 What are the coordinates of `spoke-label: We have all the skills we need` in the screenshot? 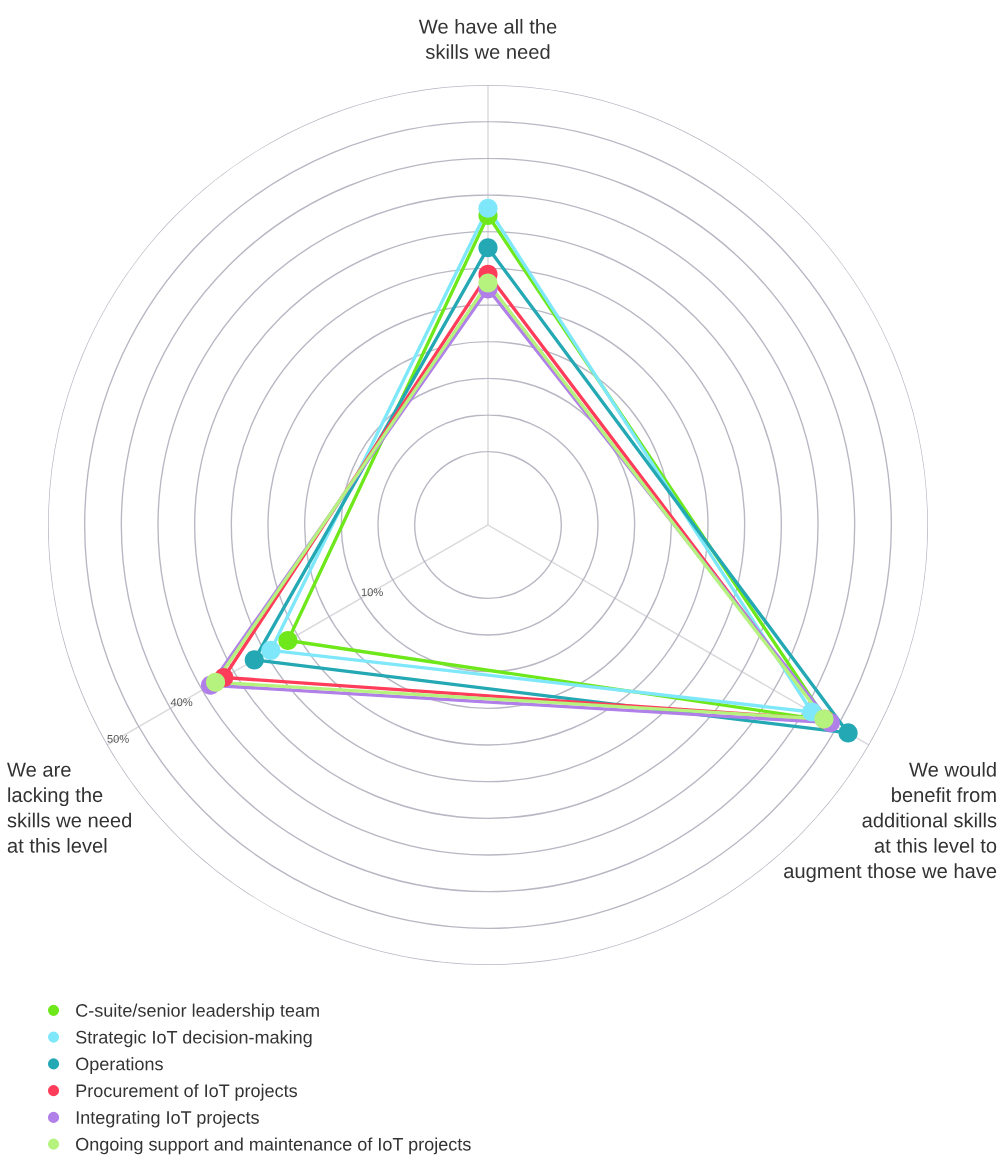 It's located at (487, 39).